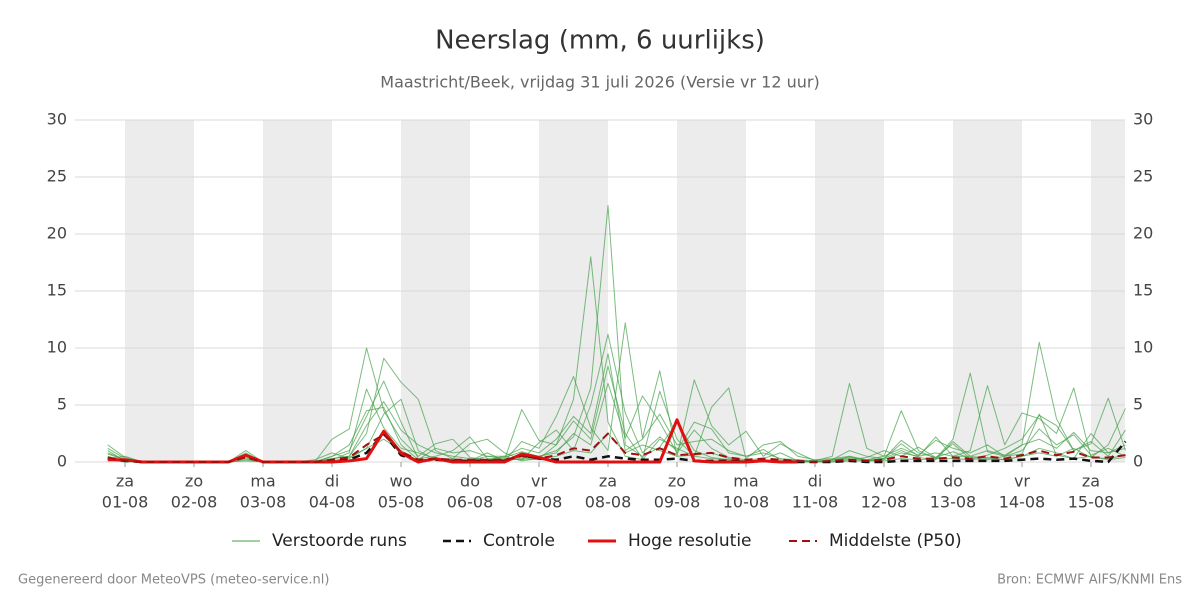 This screenshot has height=600, width=1200. Describe the element at coordinates (600, 41) in the screenshot. I see `chart-title: Neerslag (mm, 6 uurlijks)` at that location.